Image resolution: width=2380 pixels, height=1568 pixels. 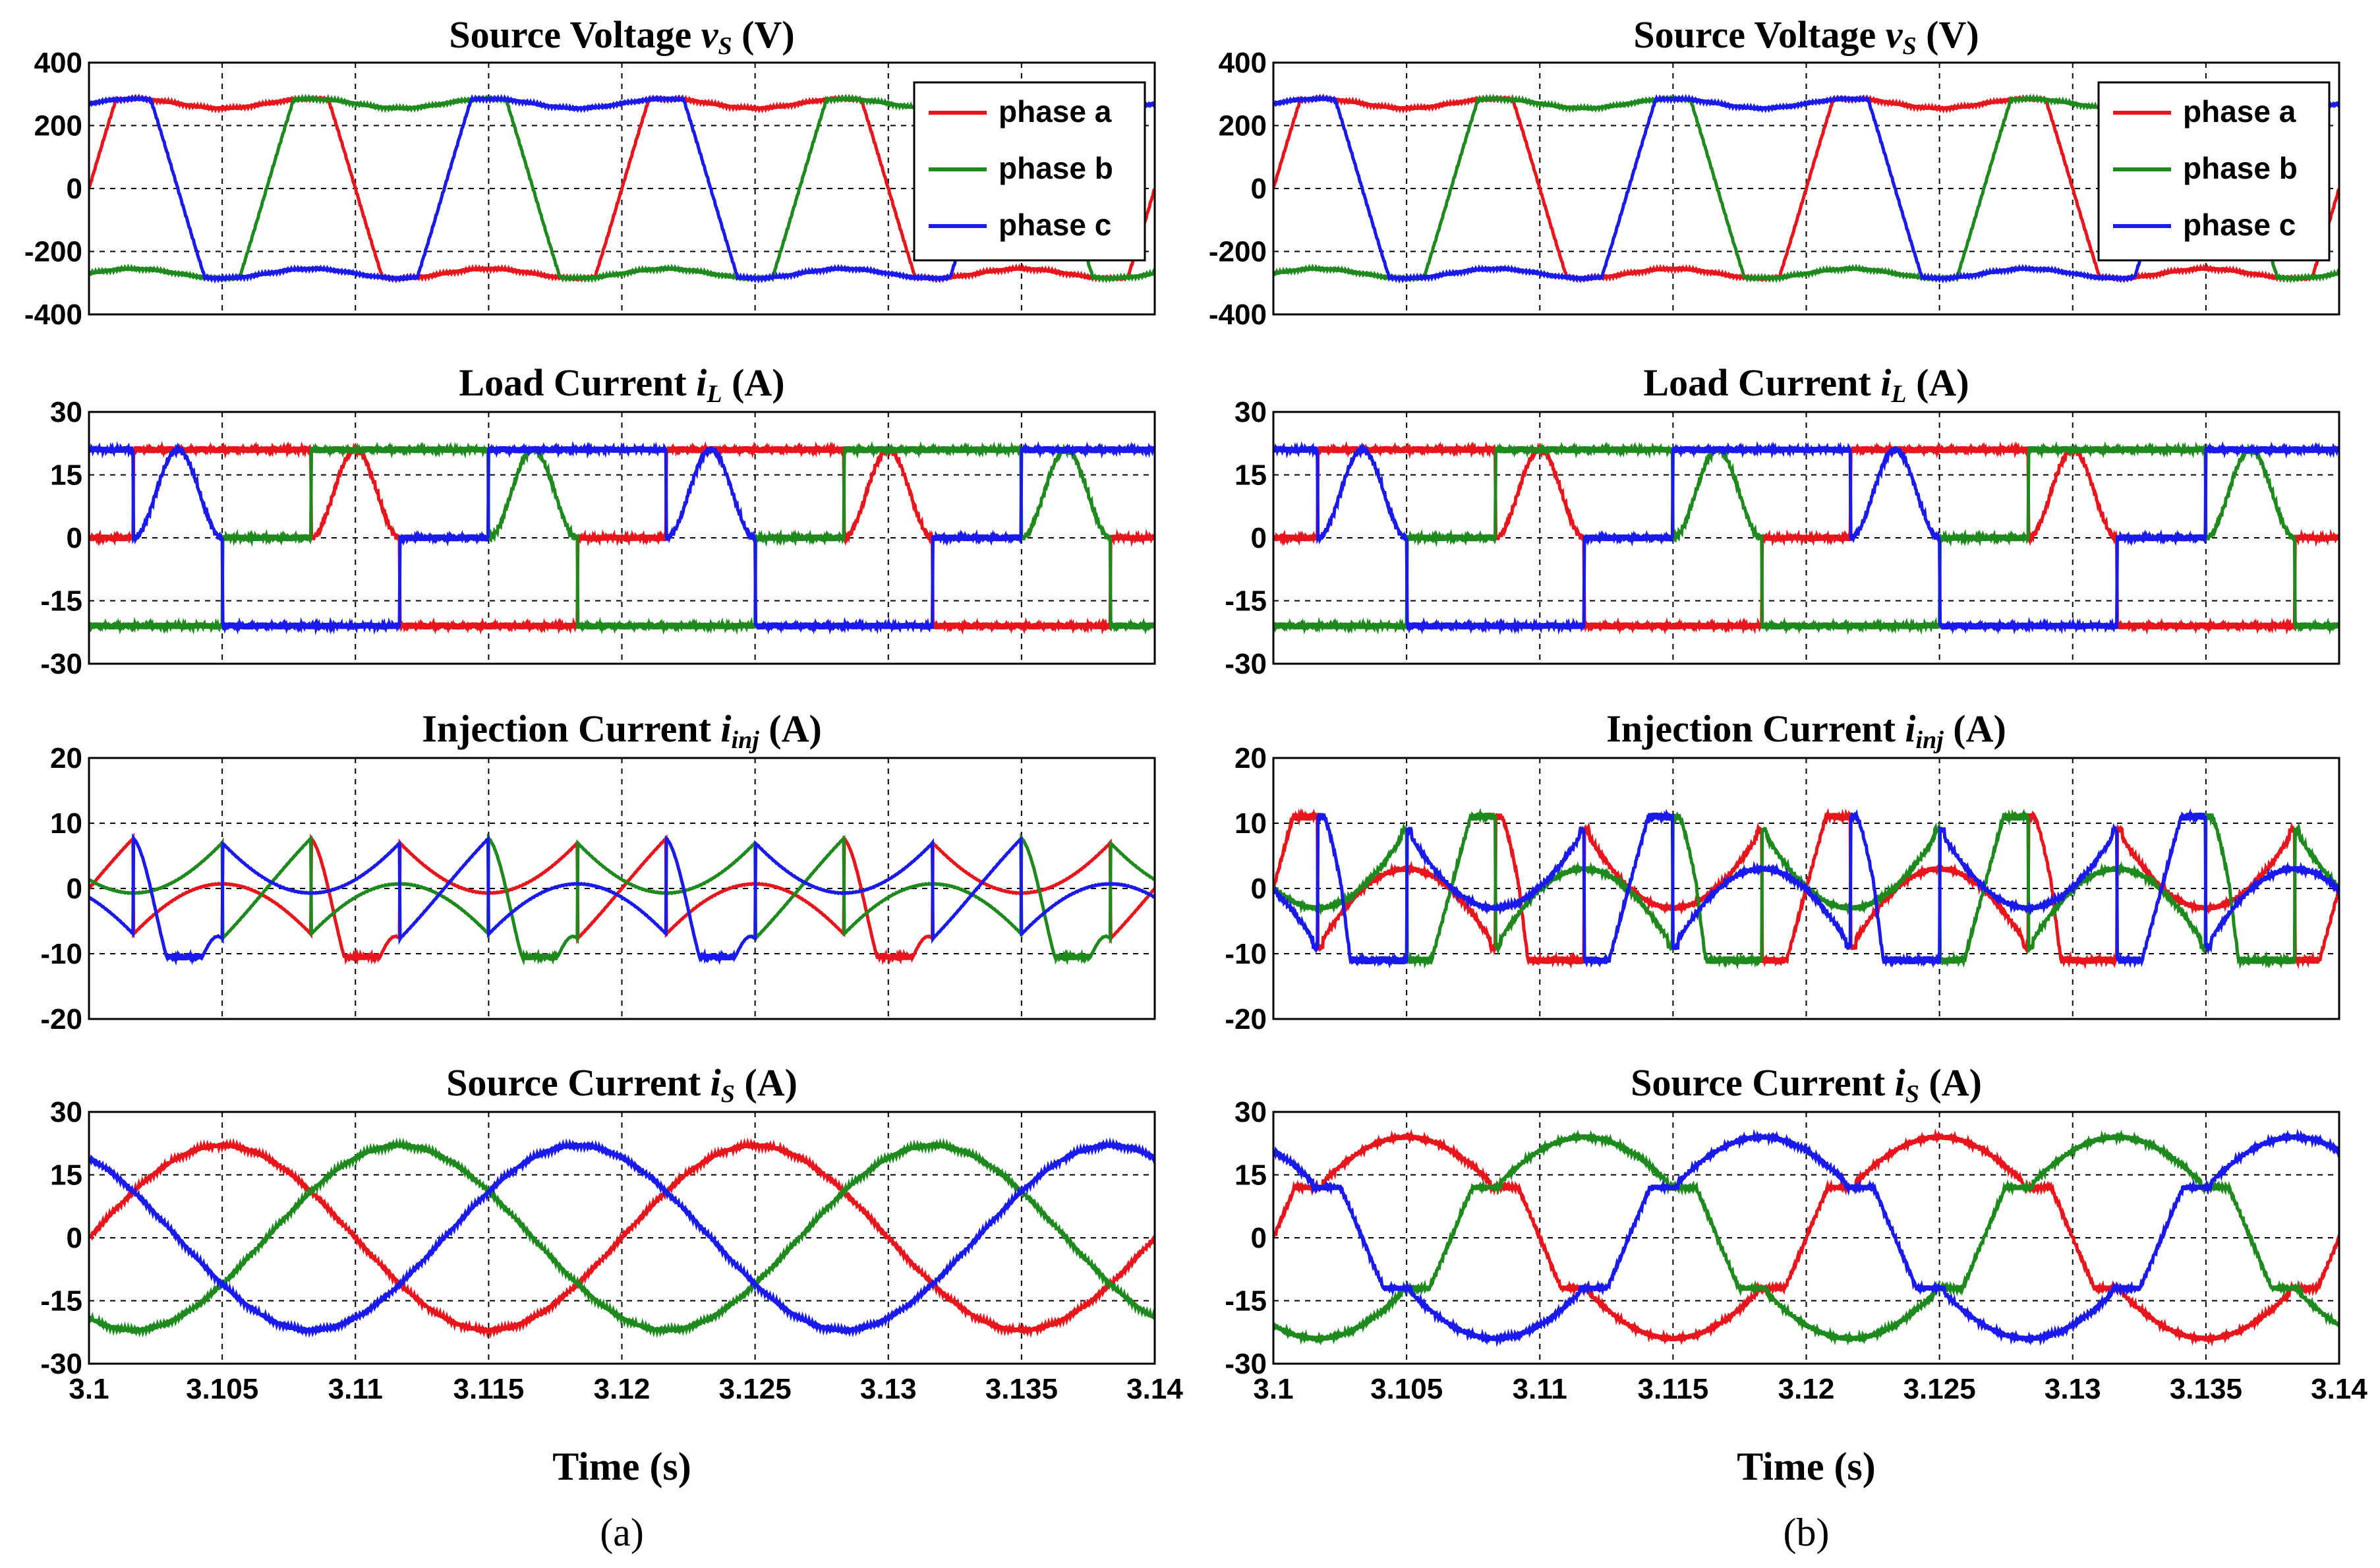 I want to click on y-tick-label: 400, so click(x=58, y=63).